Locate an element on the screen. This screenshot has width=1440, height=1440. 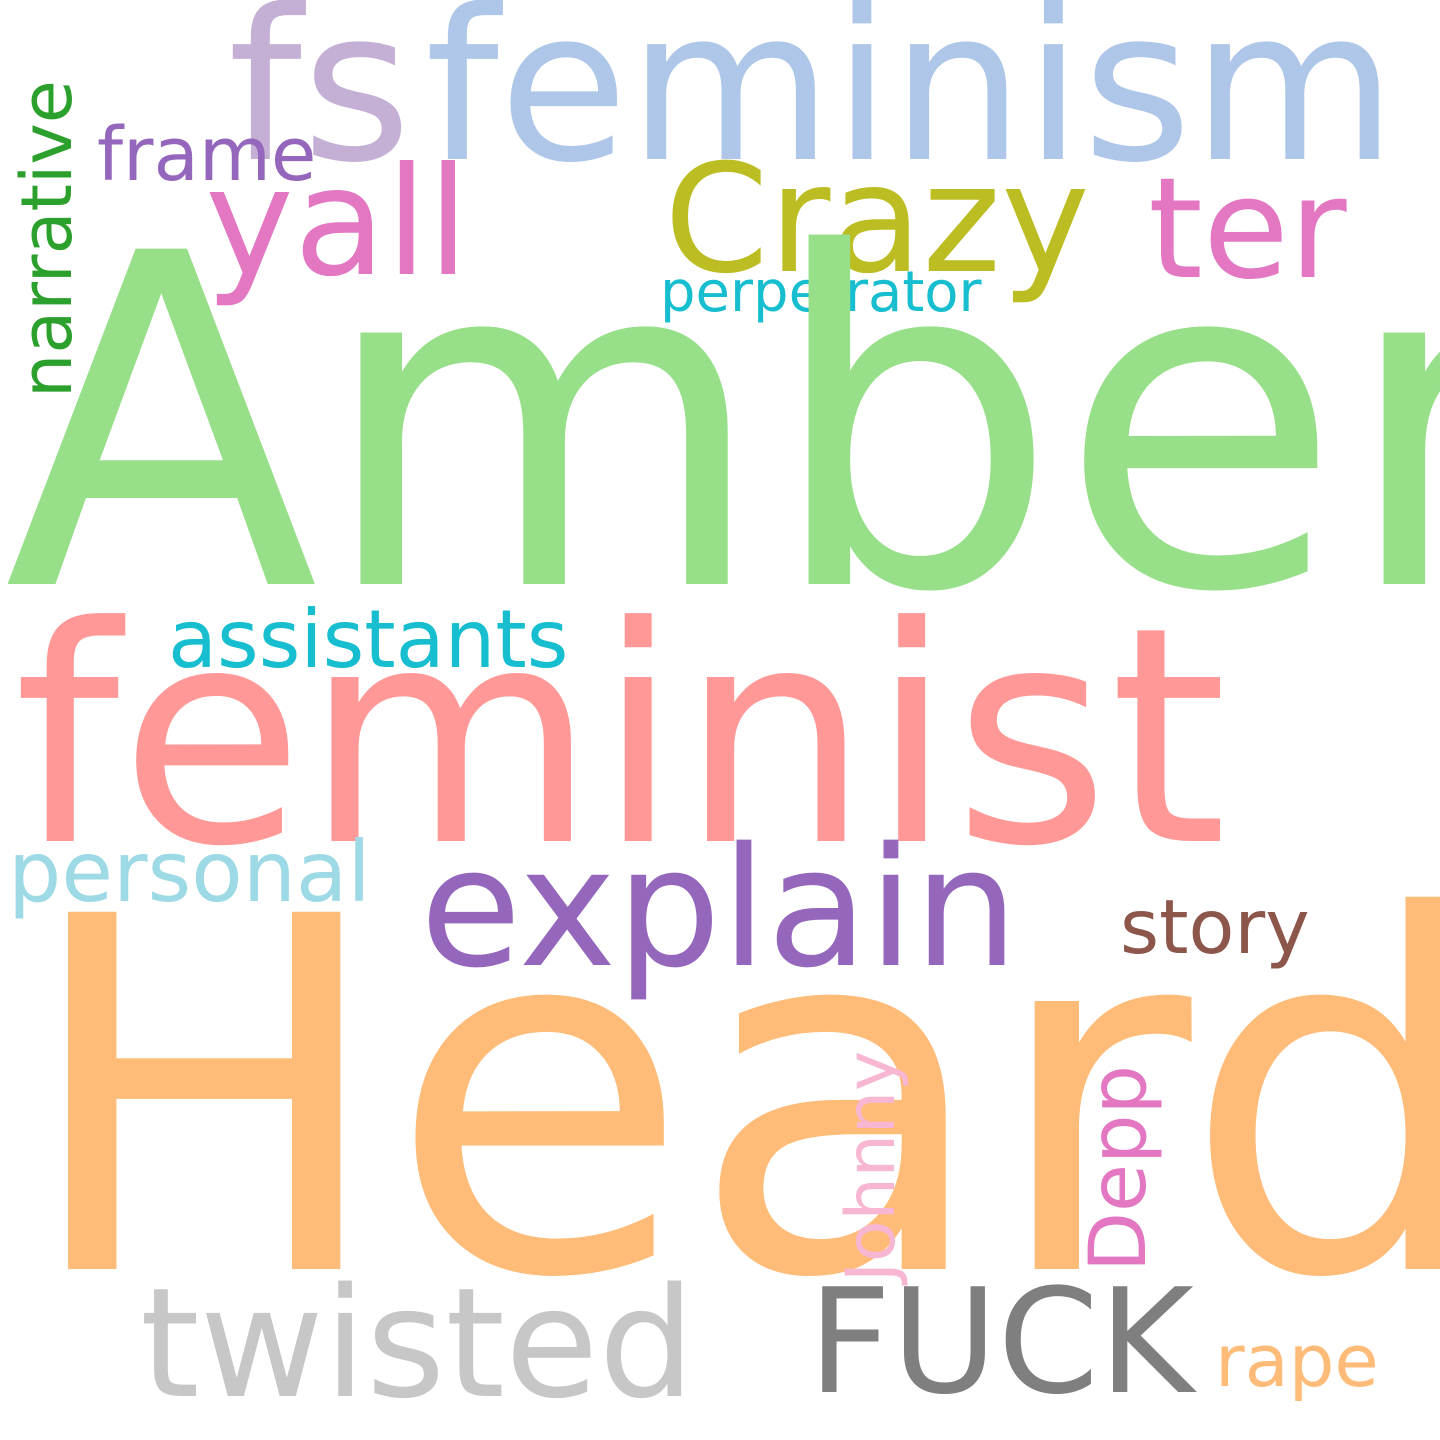
word-crazy: Crazy is located at coordinates (877, 220).